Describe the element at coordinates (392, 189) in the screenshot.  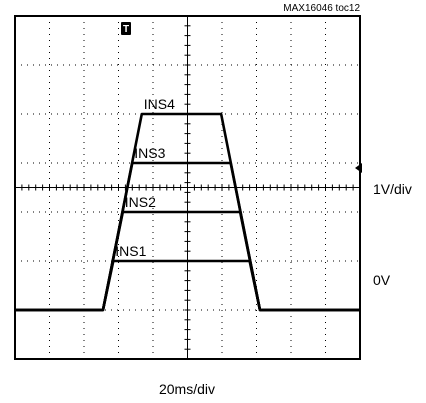
I see `y-scale-label: 1V/div` at that location.